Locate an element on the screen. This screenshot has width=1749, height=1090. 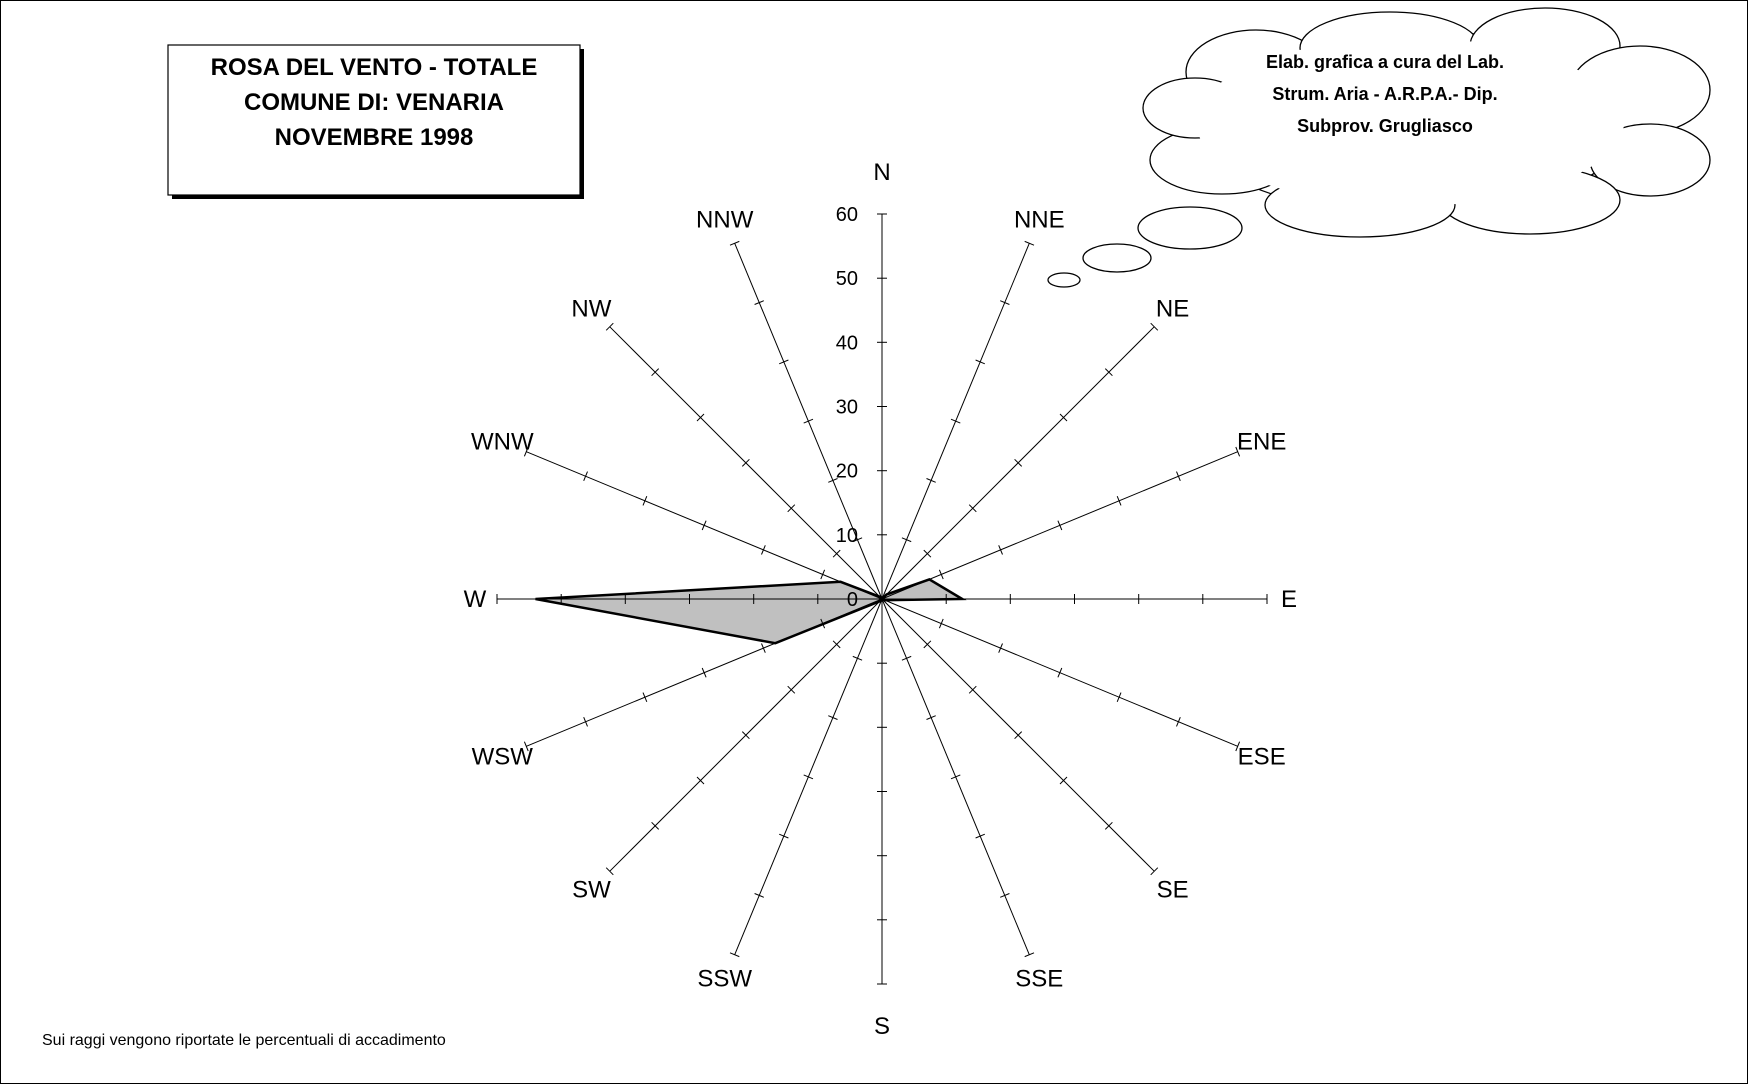
title-line-2: COMUNE DI: VENARIA is located at coordinates (374, 102).